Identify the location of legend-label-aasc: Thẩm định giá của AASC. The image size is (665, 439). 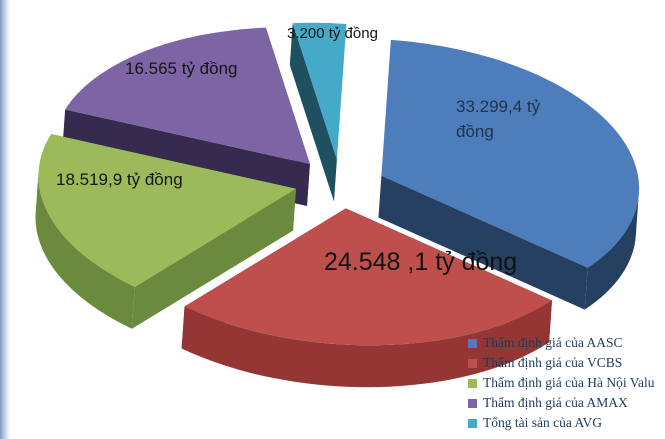
(553, 342).